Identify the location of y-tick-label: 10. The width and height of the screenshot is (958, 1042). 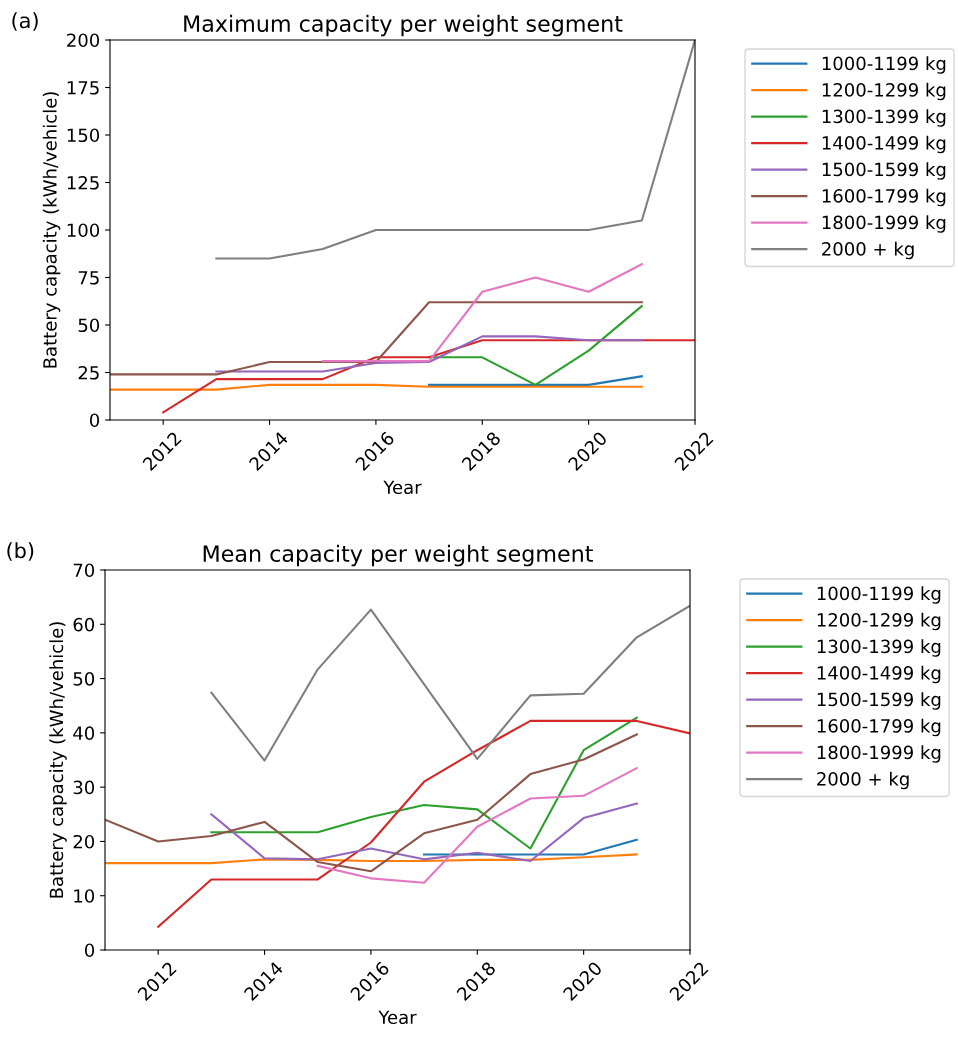
(84, 896).